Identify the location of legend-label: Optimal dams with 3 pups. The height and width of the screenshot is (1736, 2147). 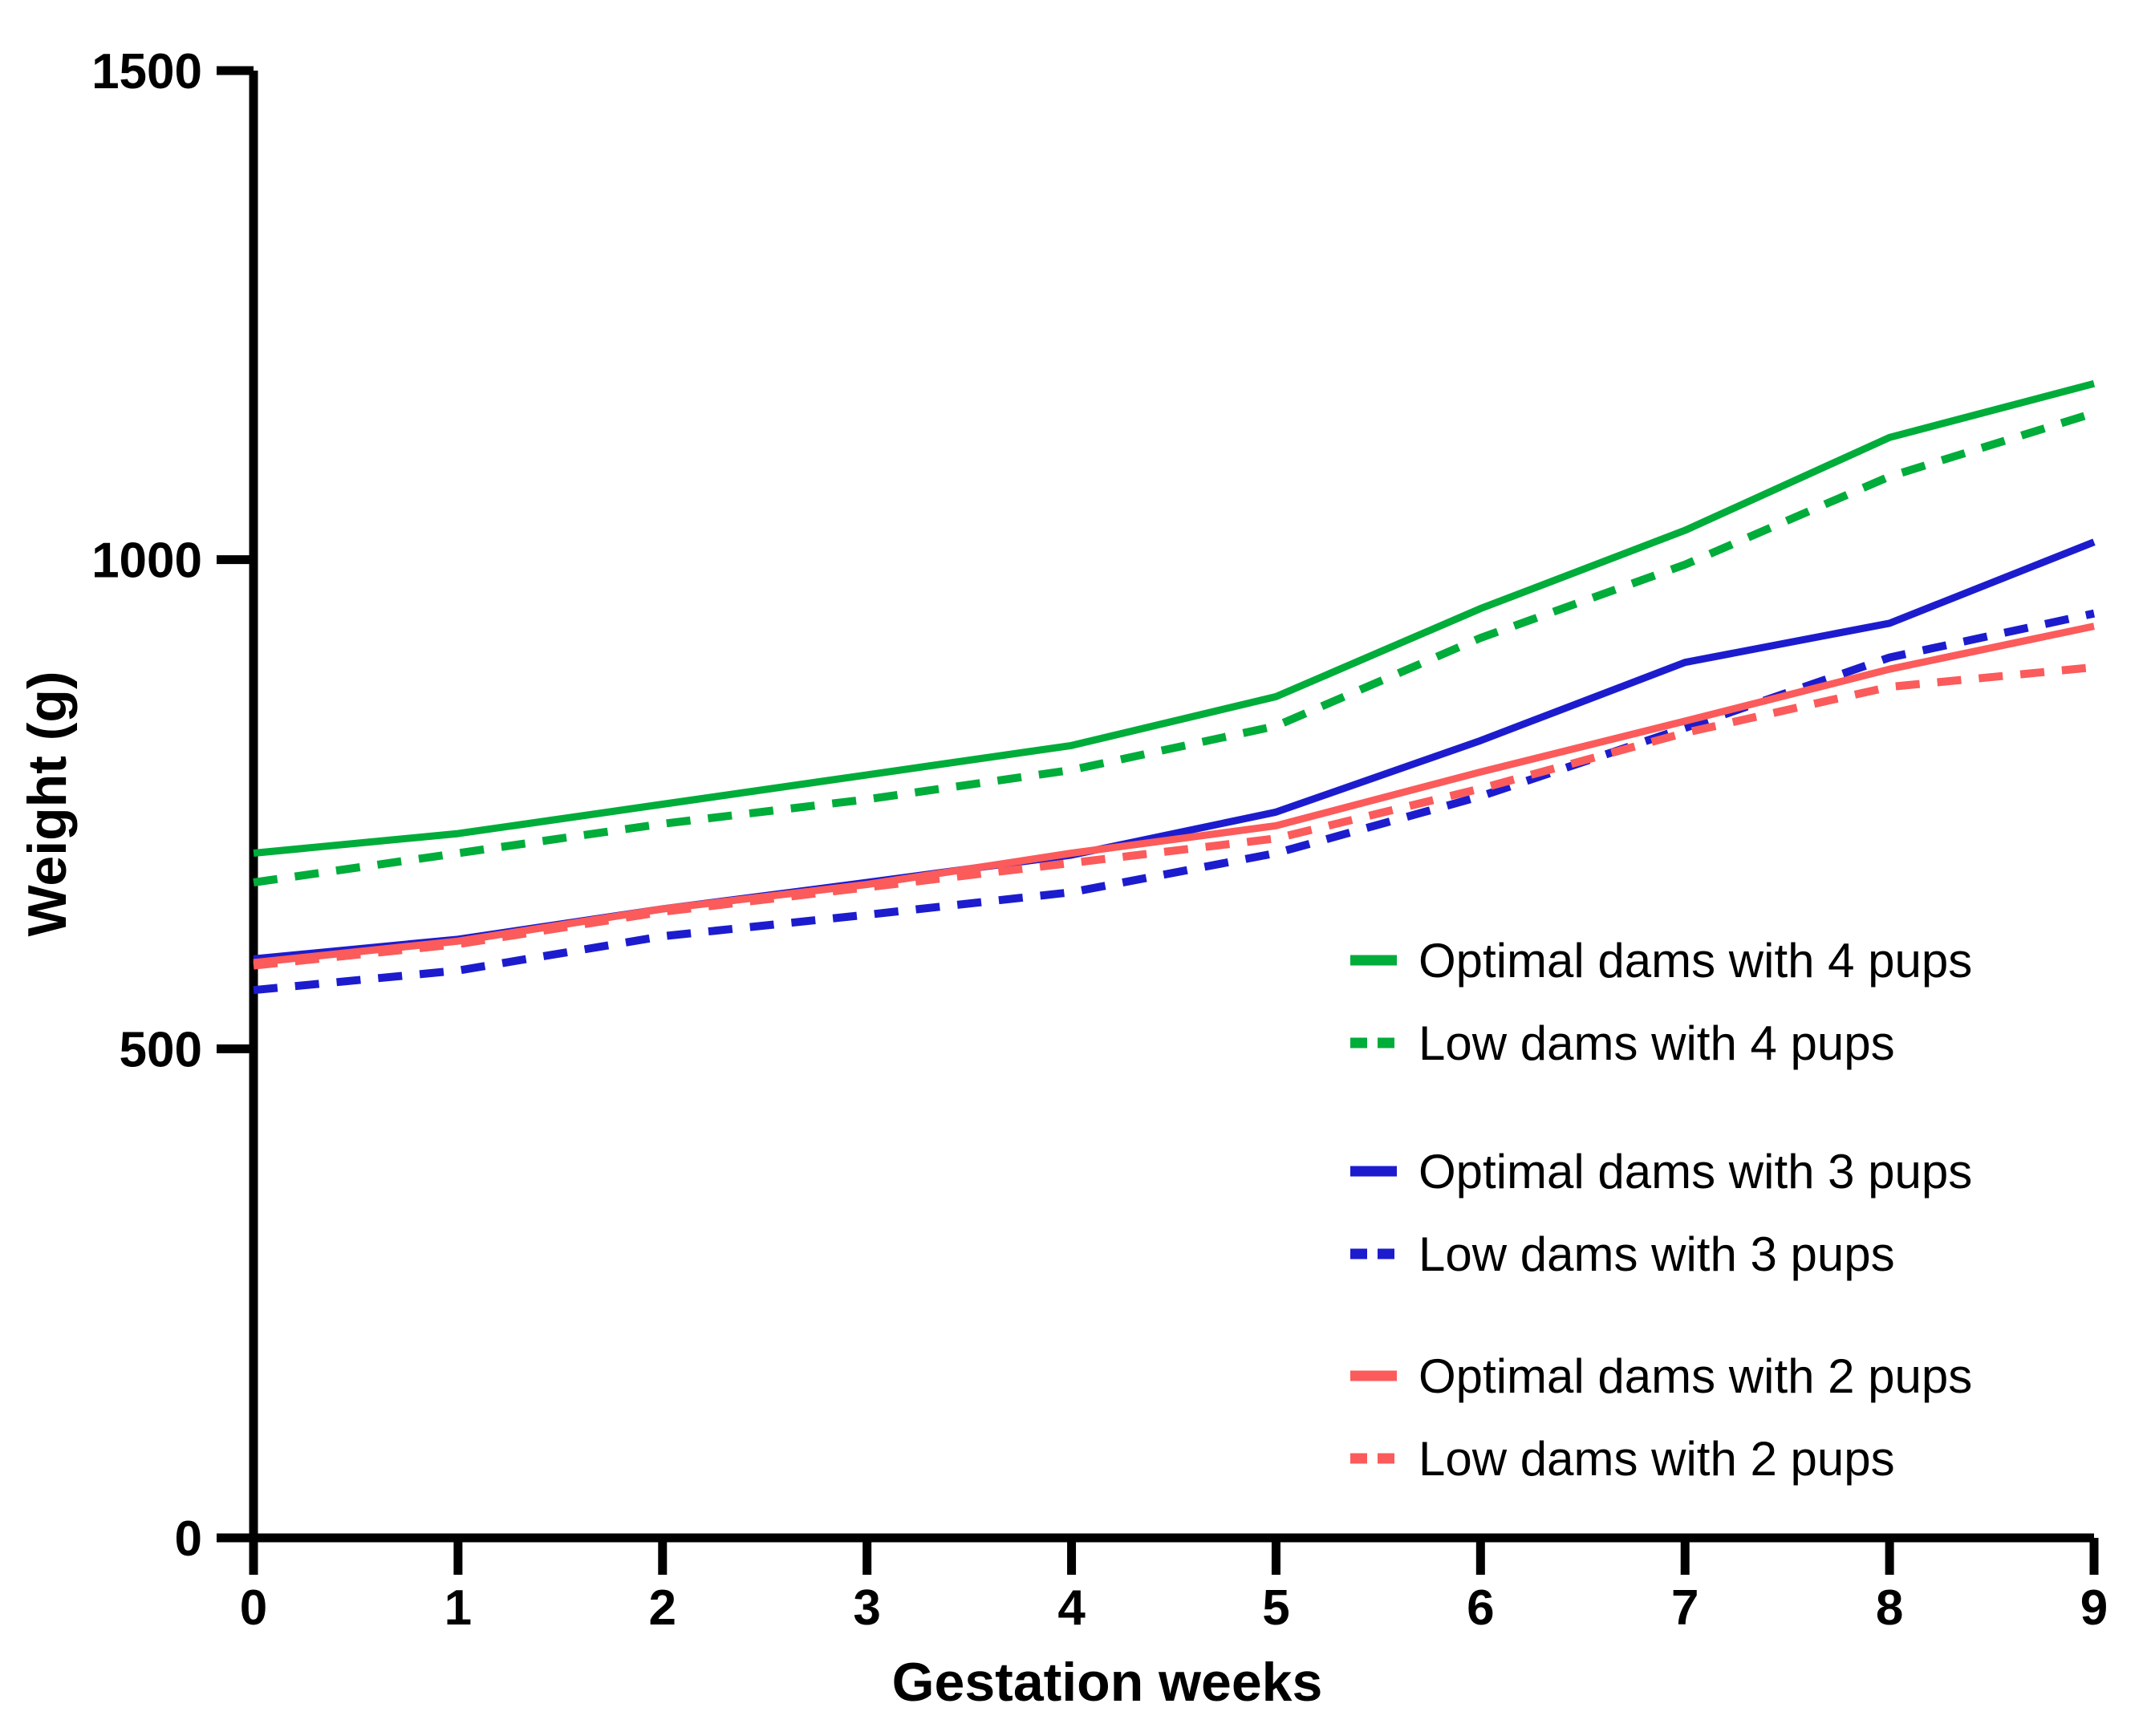
(1695, 1172).